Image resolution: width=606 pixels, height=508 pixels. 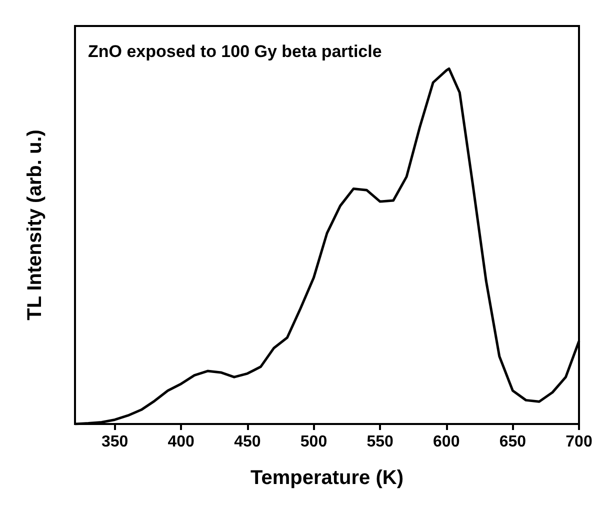 What do you see at coordinates (314, 442) in the screenshot?
I see `x-tick-label: 500` at bounding box center [314, 442].